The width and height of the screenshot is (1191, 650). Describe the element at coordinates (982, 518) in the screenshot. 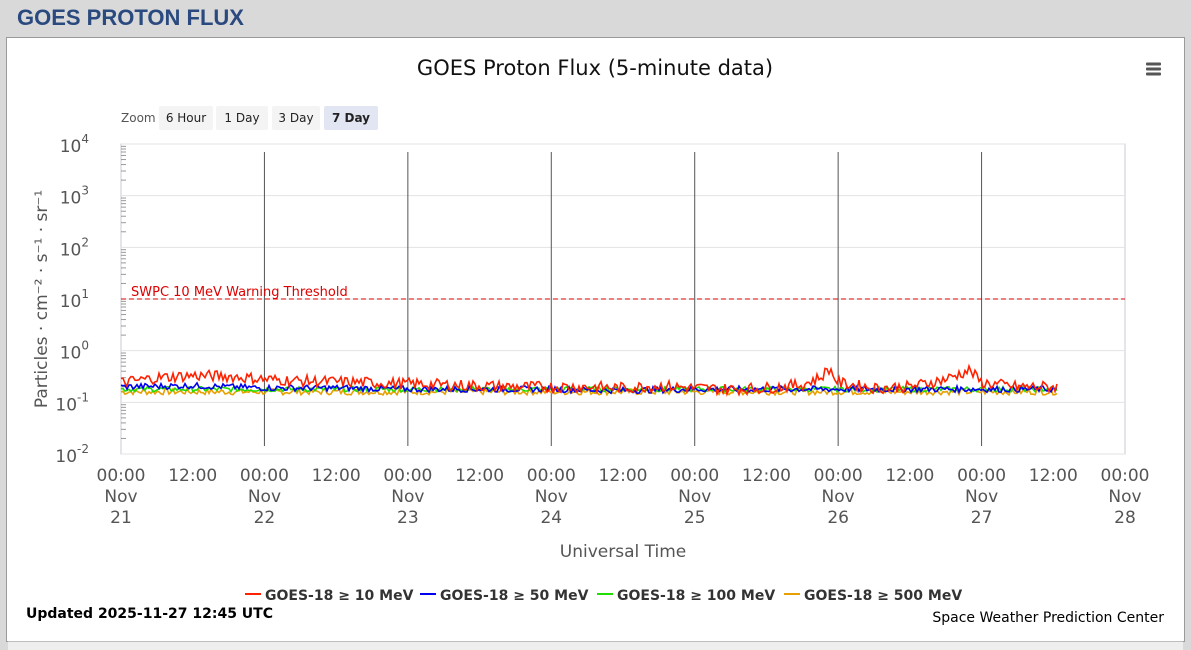

I see `x-tick-day: 27` at that location.